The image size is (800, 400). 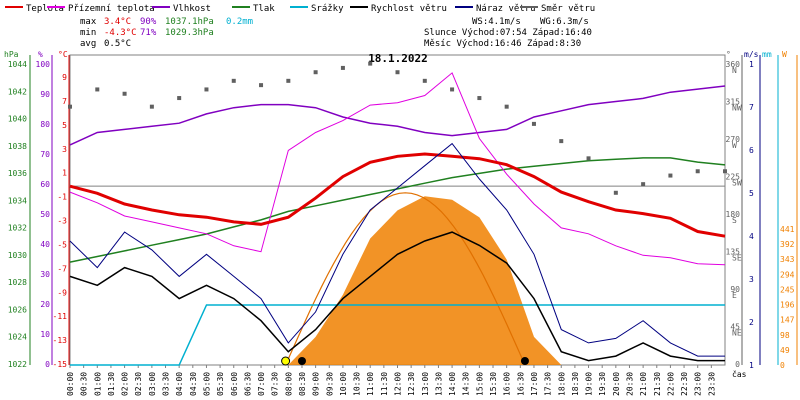 I want to click on legend-label: Přízemní teplota, so click(x=111, y=9).